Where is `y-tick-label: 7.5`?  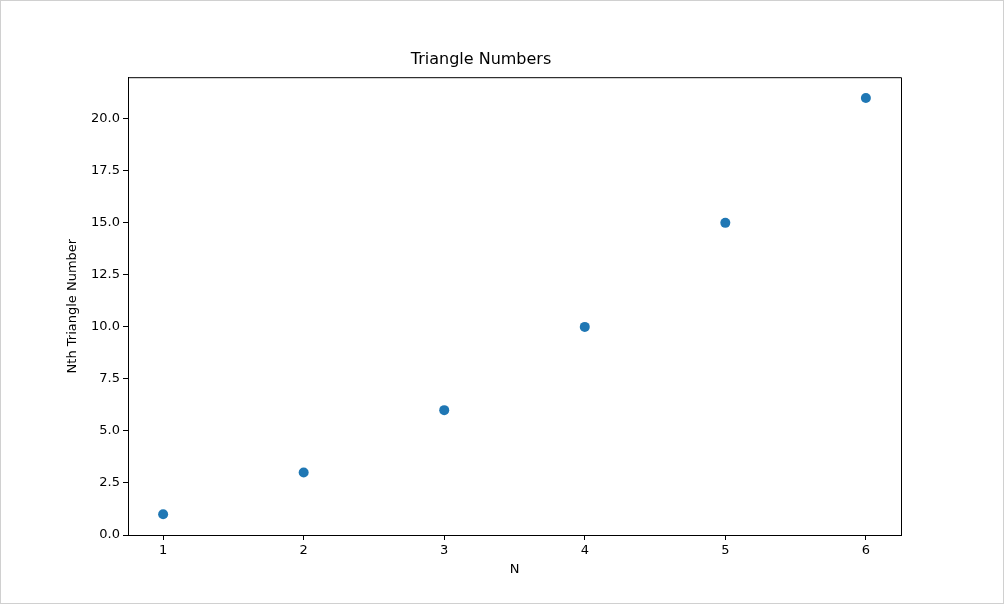
y-tick-label: 7.5 is located at coordinates (109, 378).